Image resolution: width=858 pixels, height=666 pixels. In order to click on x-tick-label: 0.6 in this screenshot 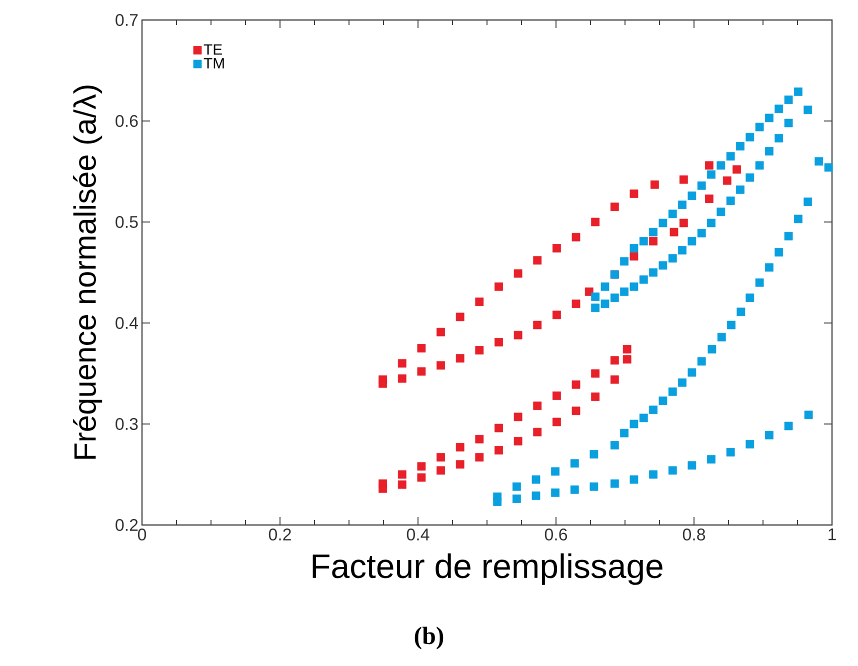, I will do `click(556, 534)`.